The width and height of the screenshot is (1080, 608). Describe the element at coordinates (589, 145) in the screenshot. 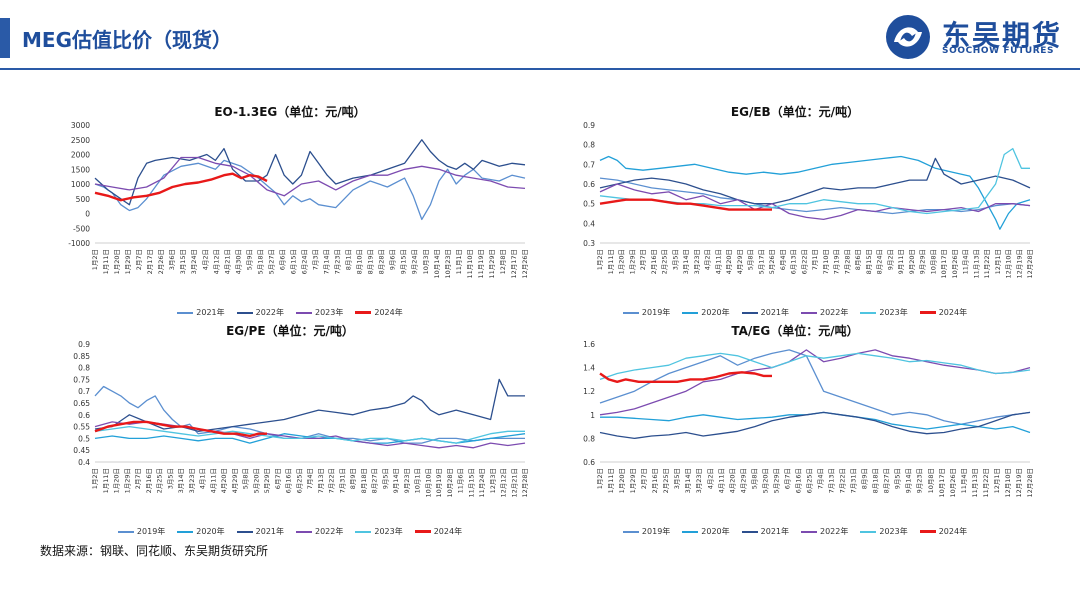

I see `y-tick-label: 0.8` at that location.